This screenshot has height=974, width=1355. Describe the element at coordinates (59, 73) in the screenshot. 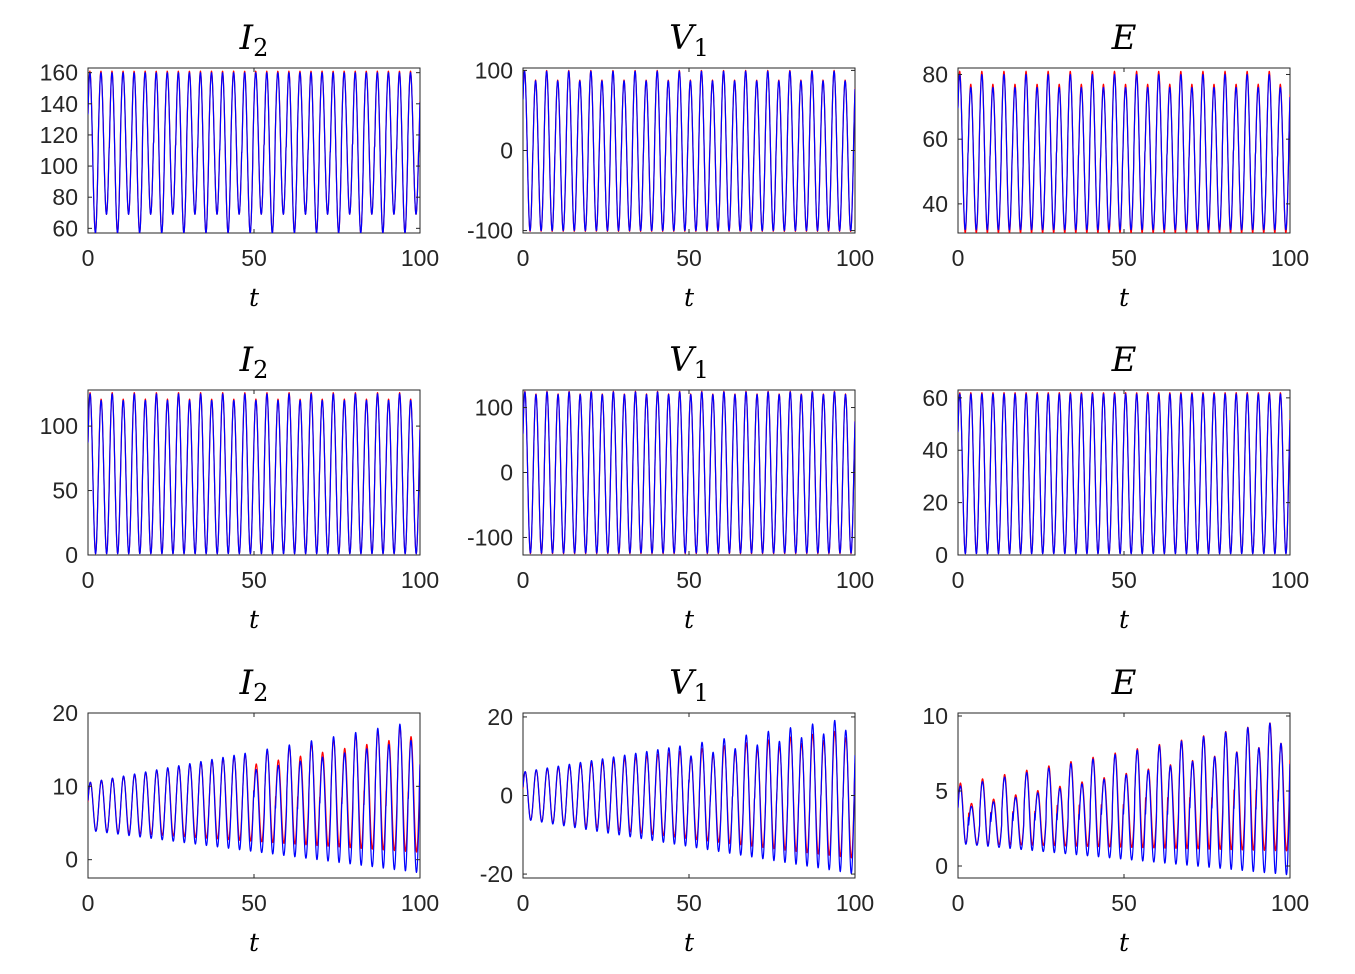

I see `y-tick-label: 160` at that location.